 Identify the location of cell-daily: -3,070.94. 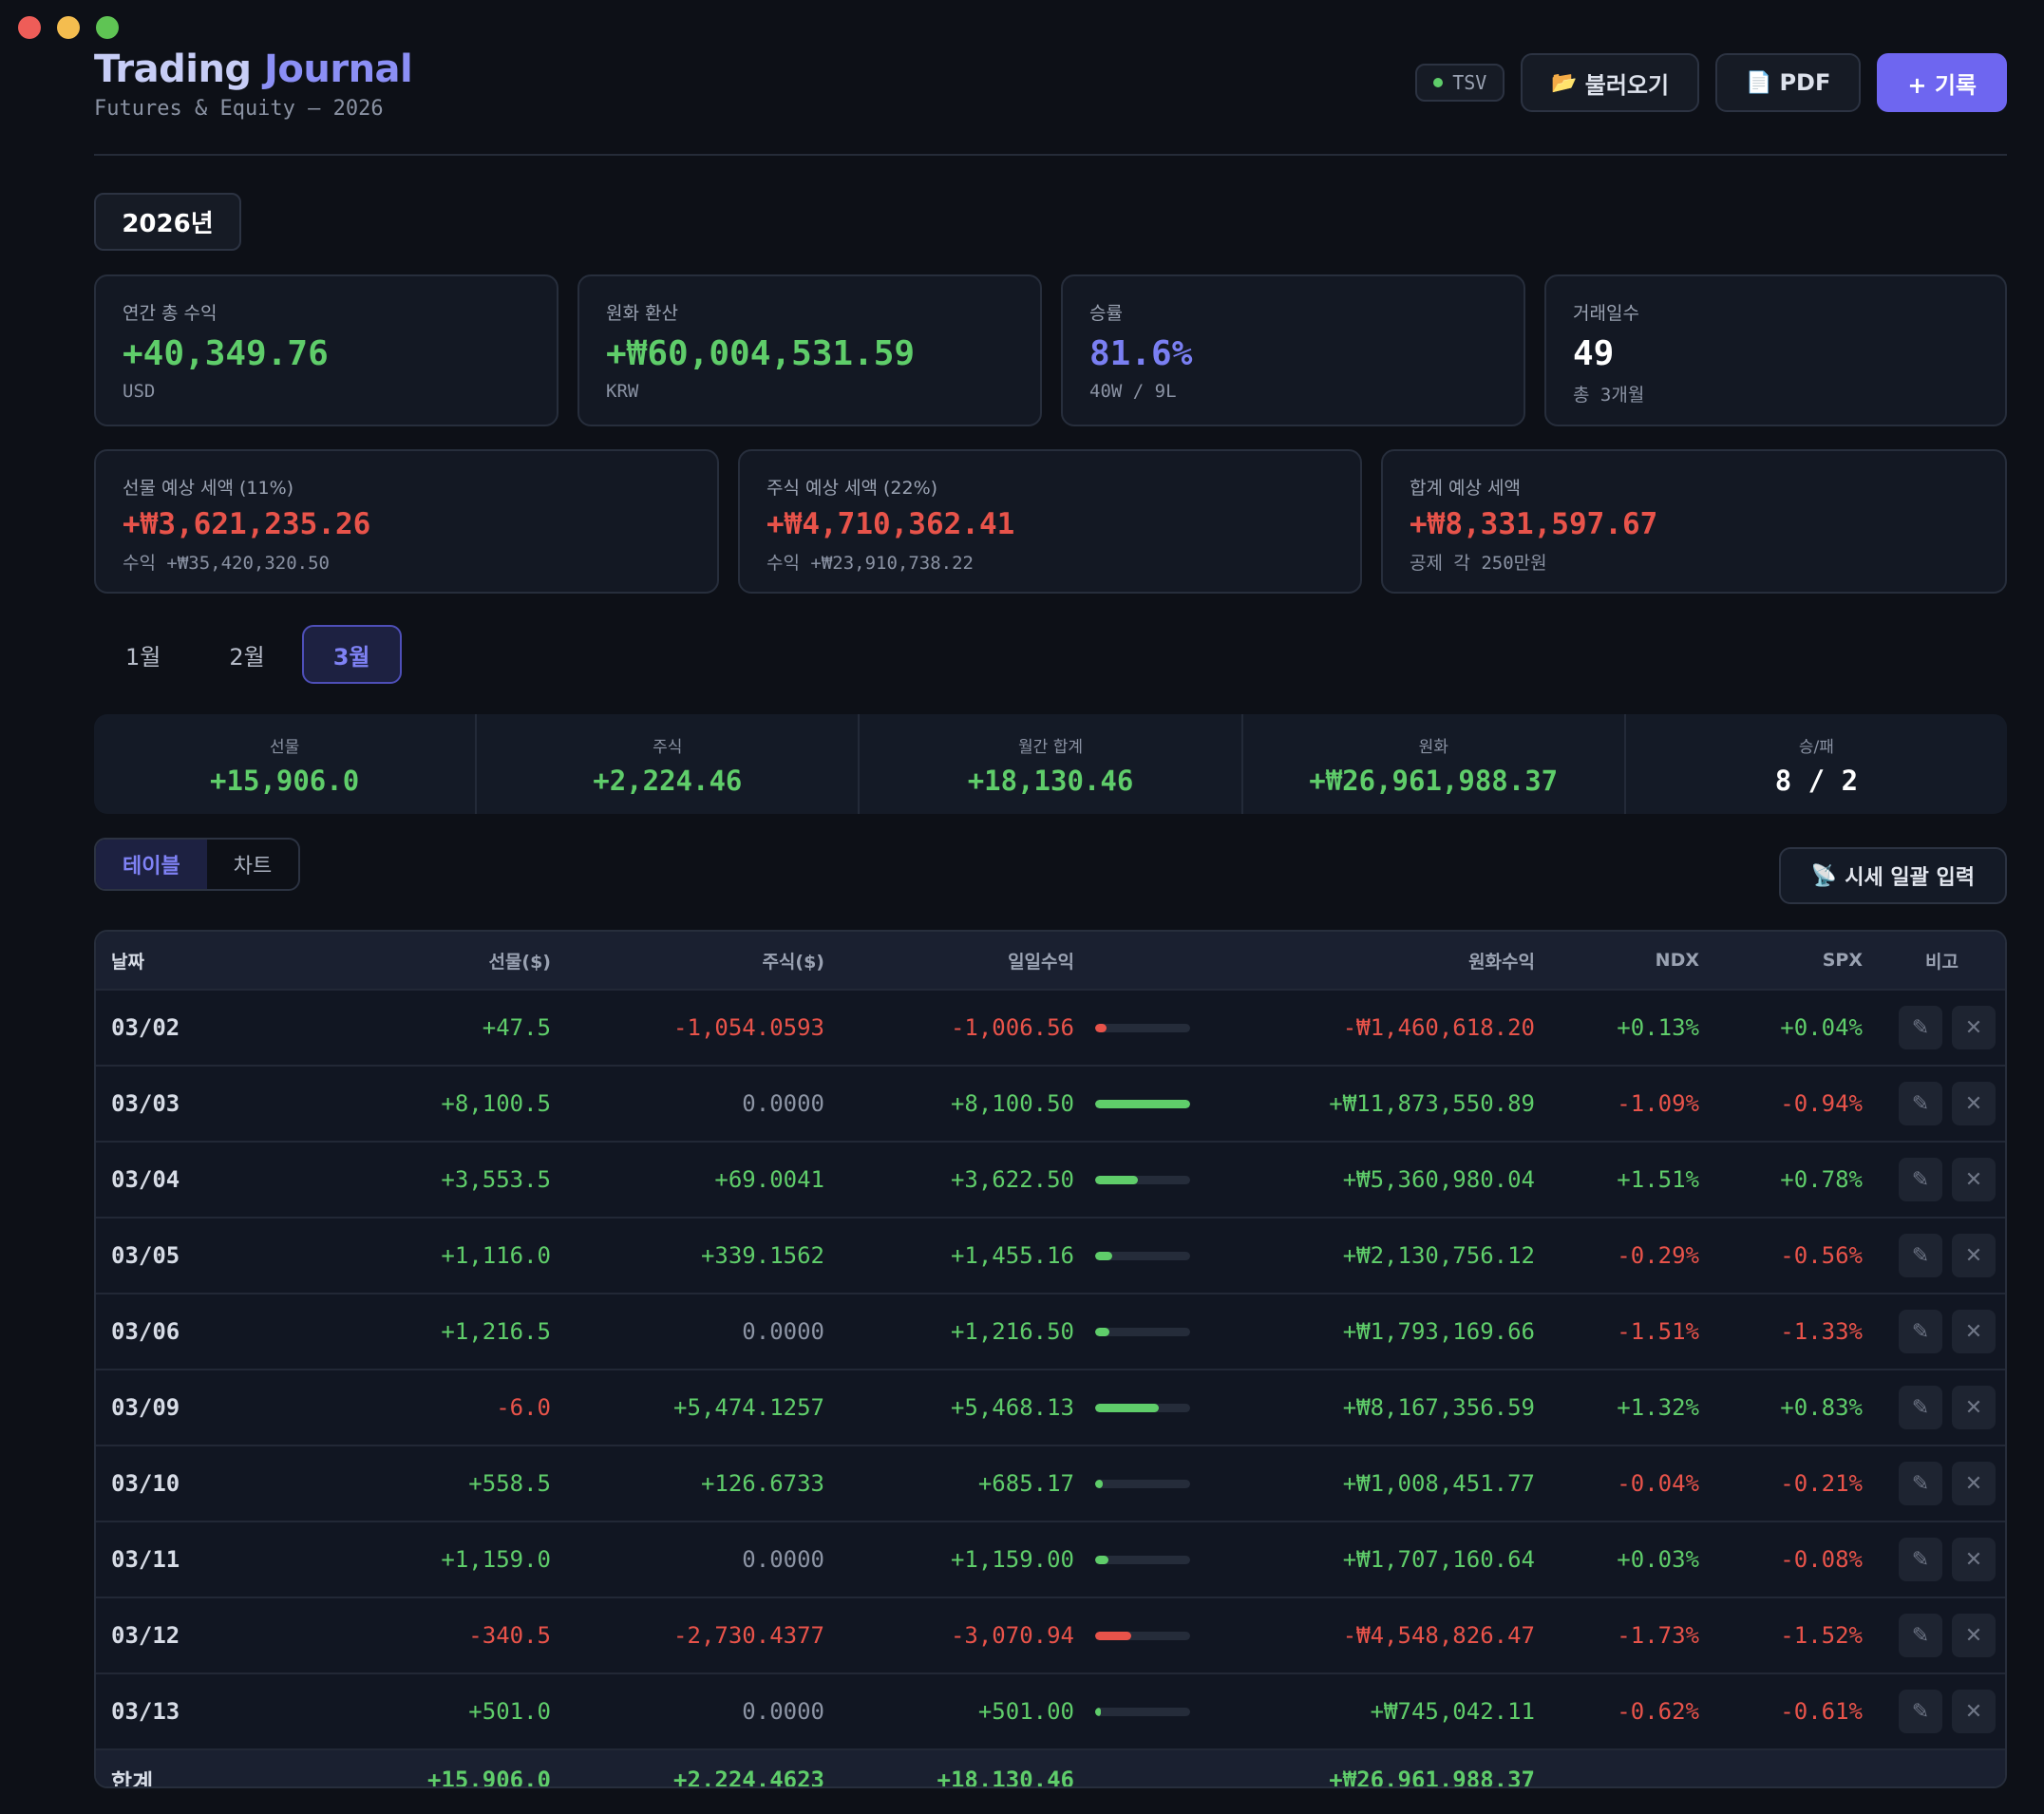
(1012, 1636).